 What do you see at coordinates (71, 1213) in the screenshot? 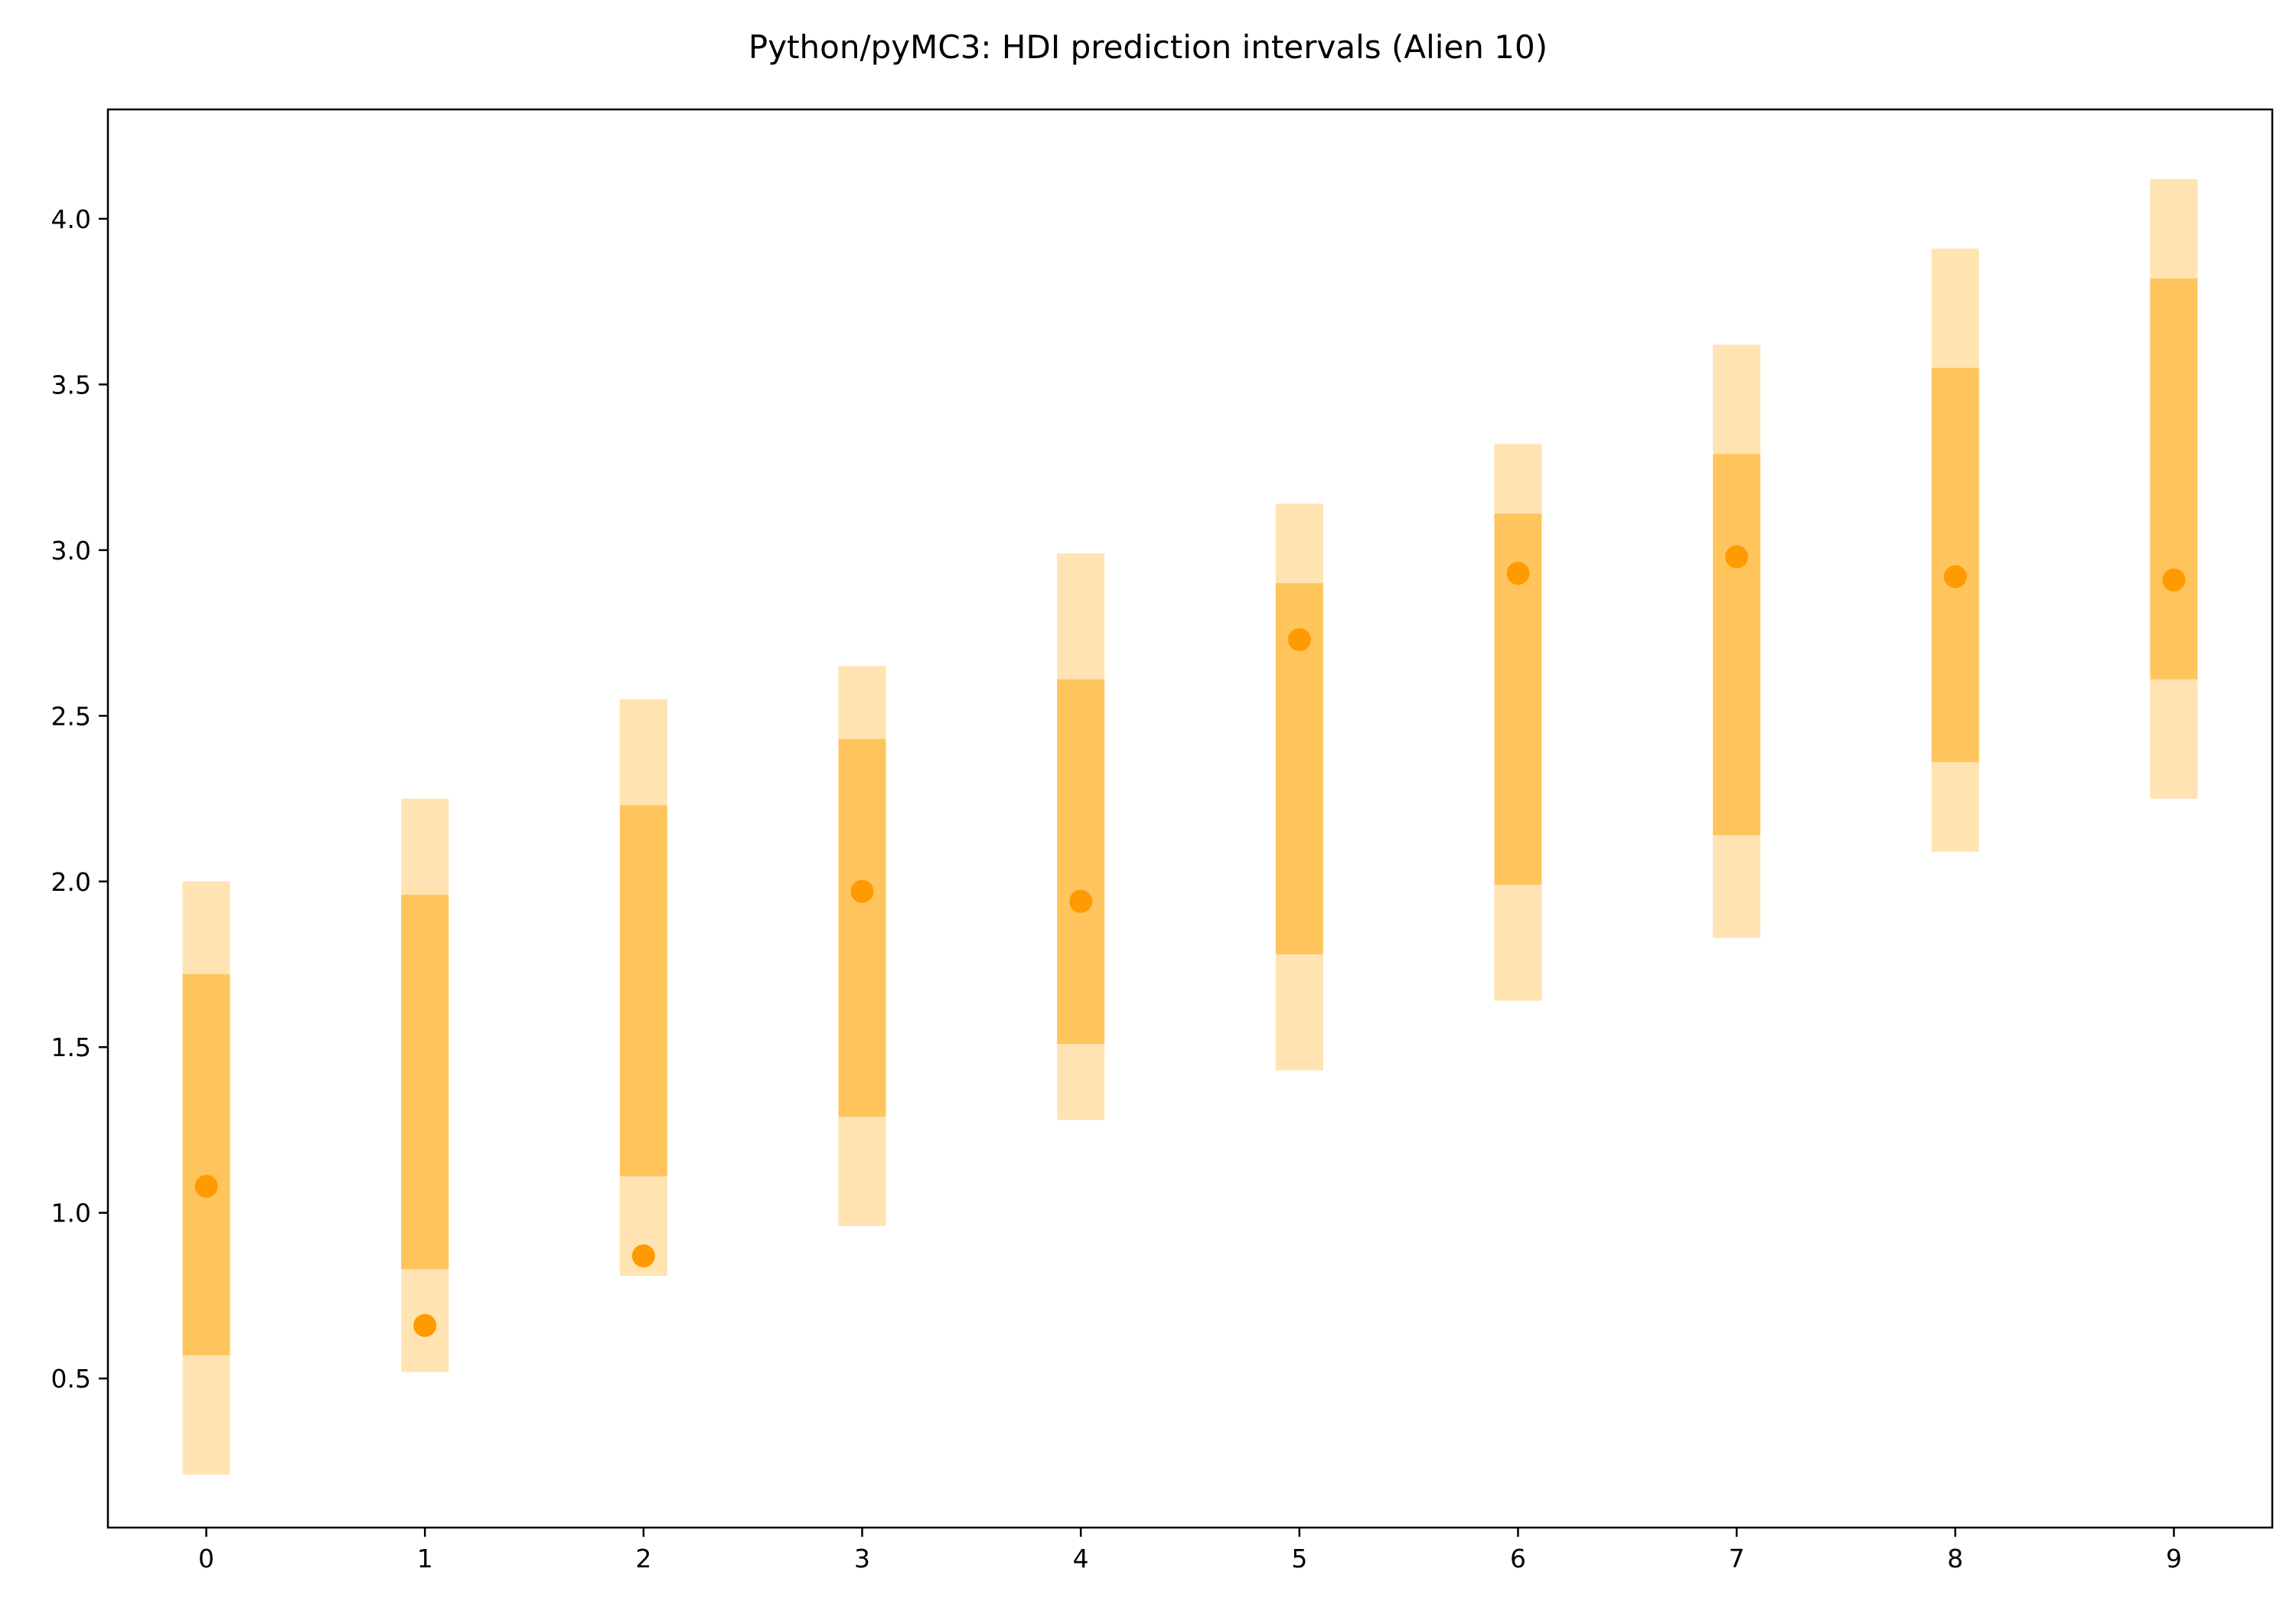
I see `y-tick-label: 1.0` at bounding box center [71, 1213].